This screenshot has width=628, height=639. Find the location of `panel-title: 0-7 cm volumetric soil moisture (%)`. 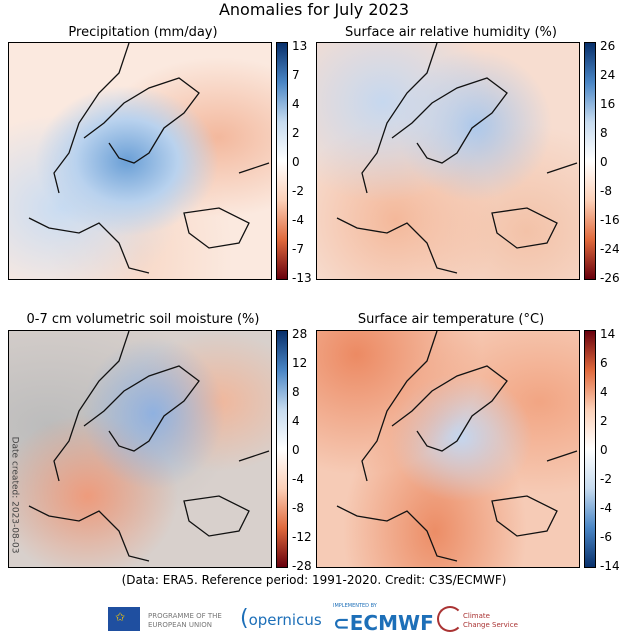

panel-title: 0-7 cm volumetric soil moisture (%) is located at coordinates (143, 319).